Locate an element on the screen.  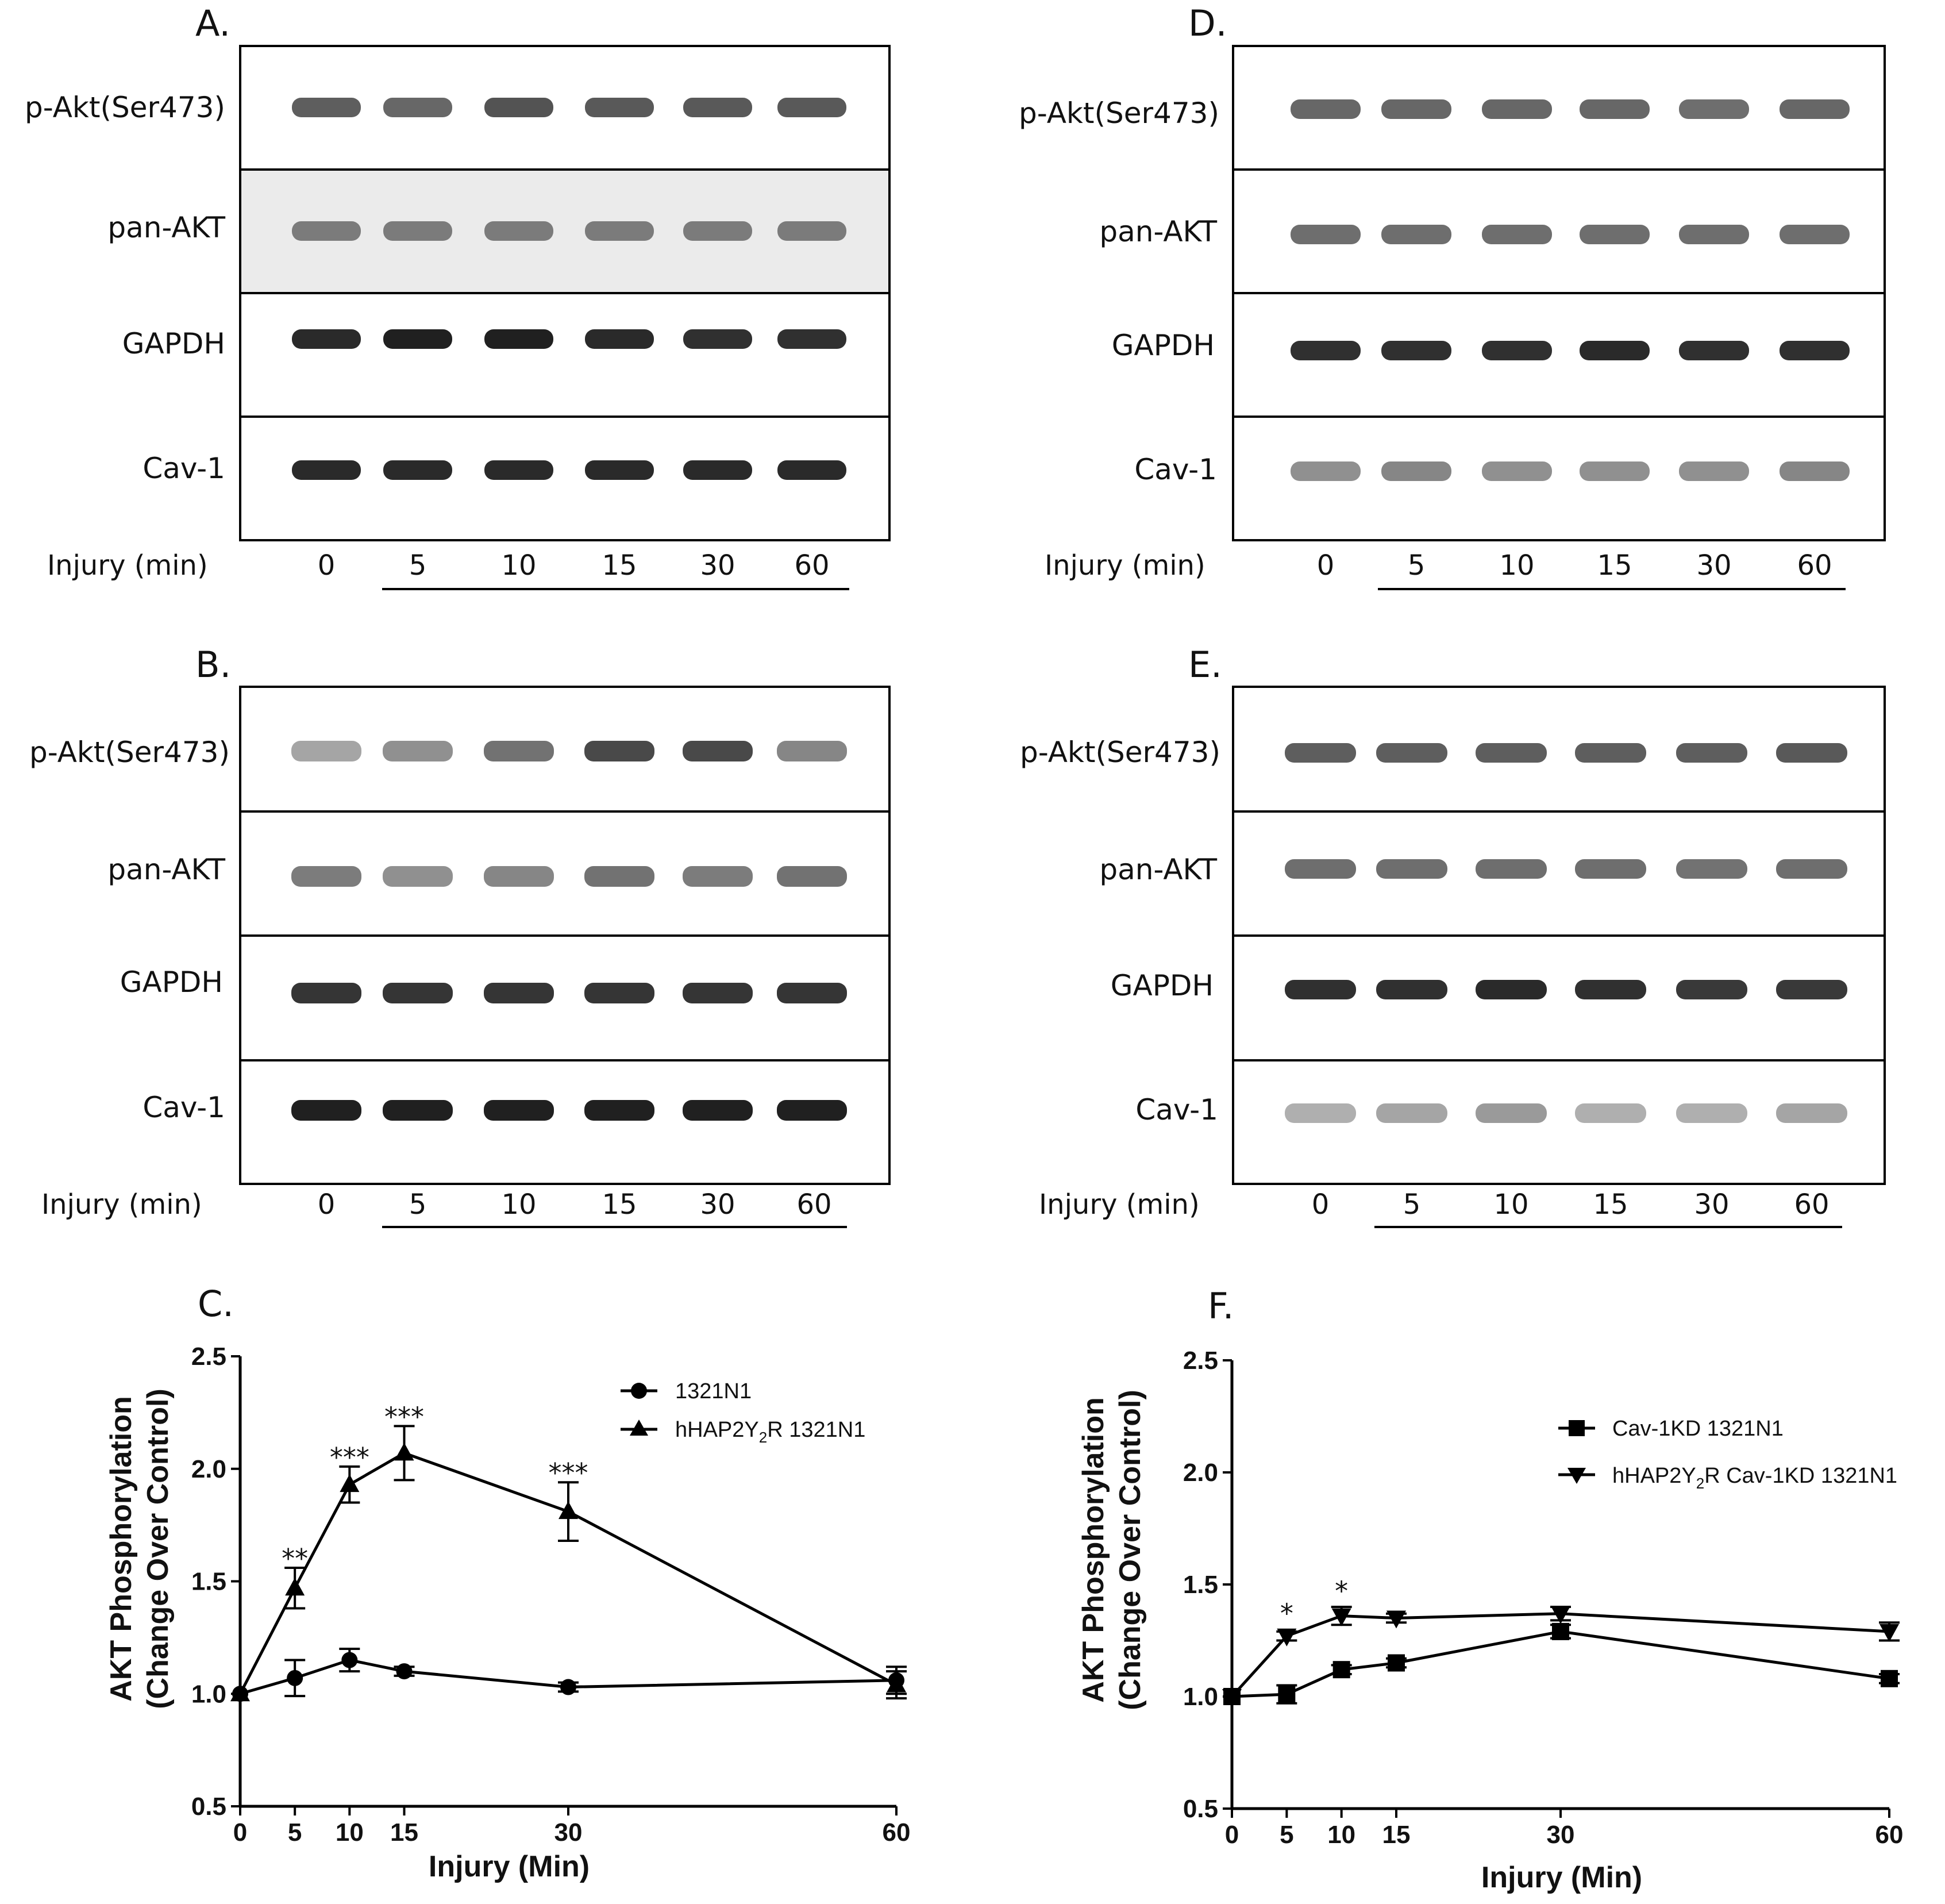
blot-b-lane-0: 0 is located at coordinates (327, 1205).